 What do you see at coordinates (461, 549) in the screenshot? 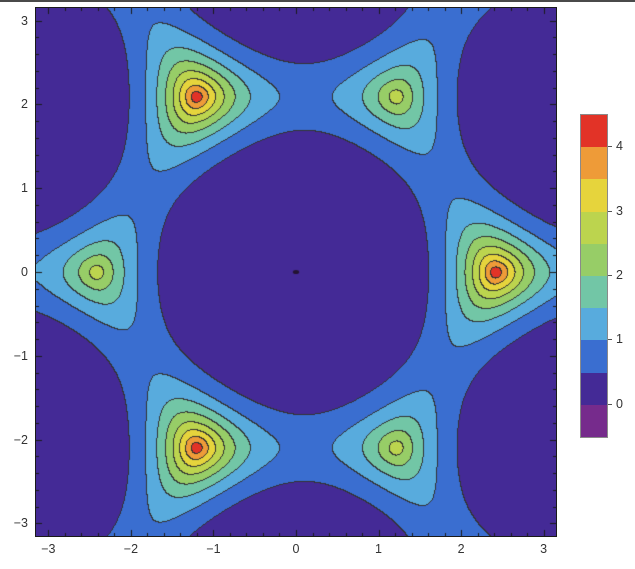
I see `x-tick-label: 2` at bounding box center [461, 549].